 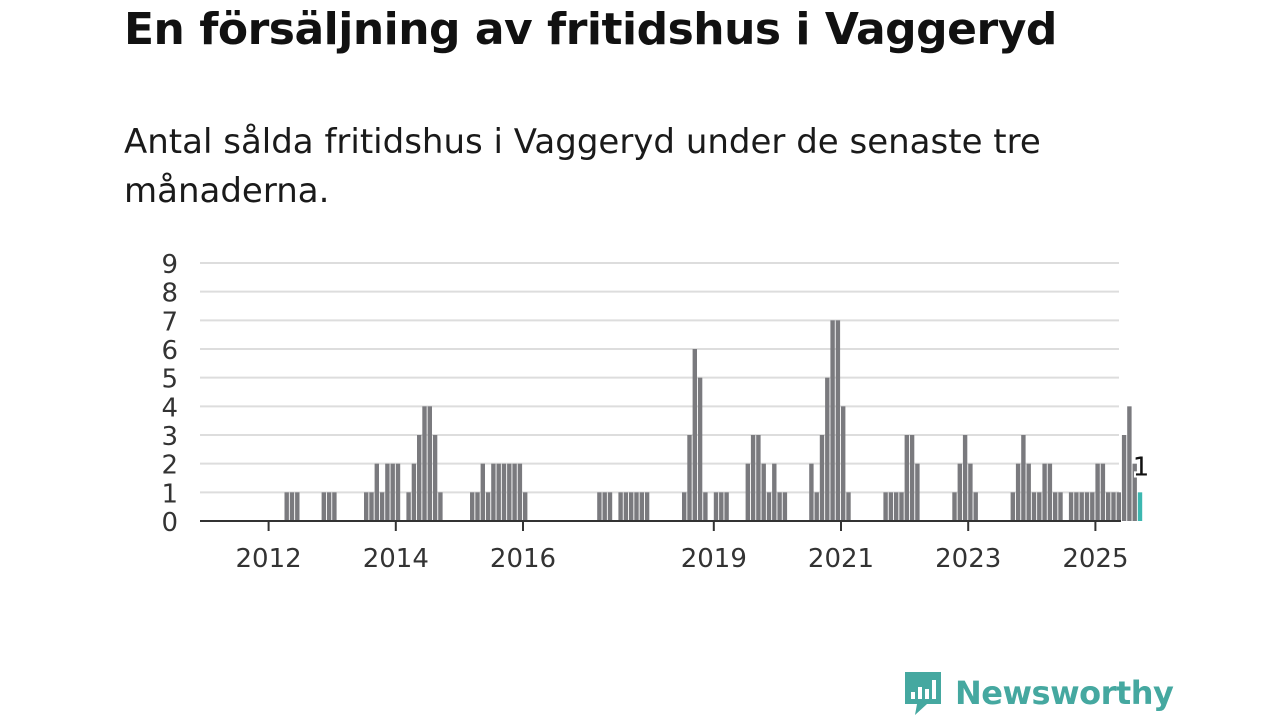 I want to click on y-tick-label: 1, so click(x=169, y=494).